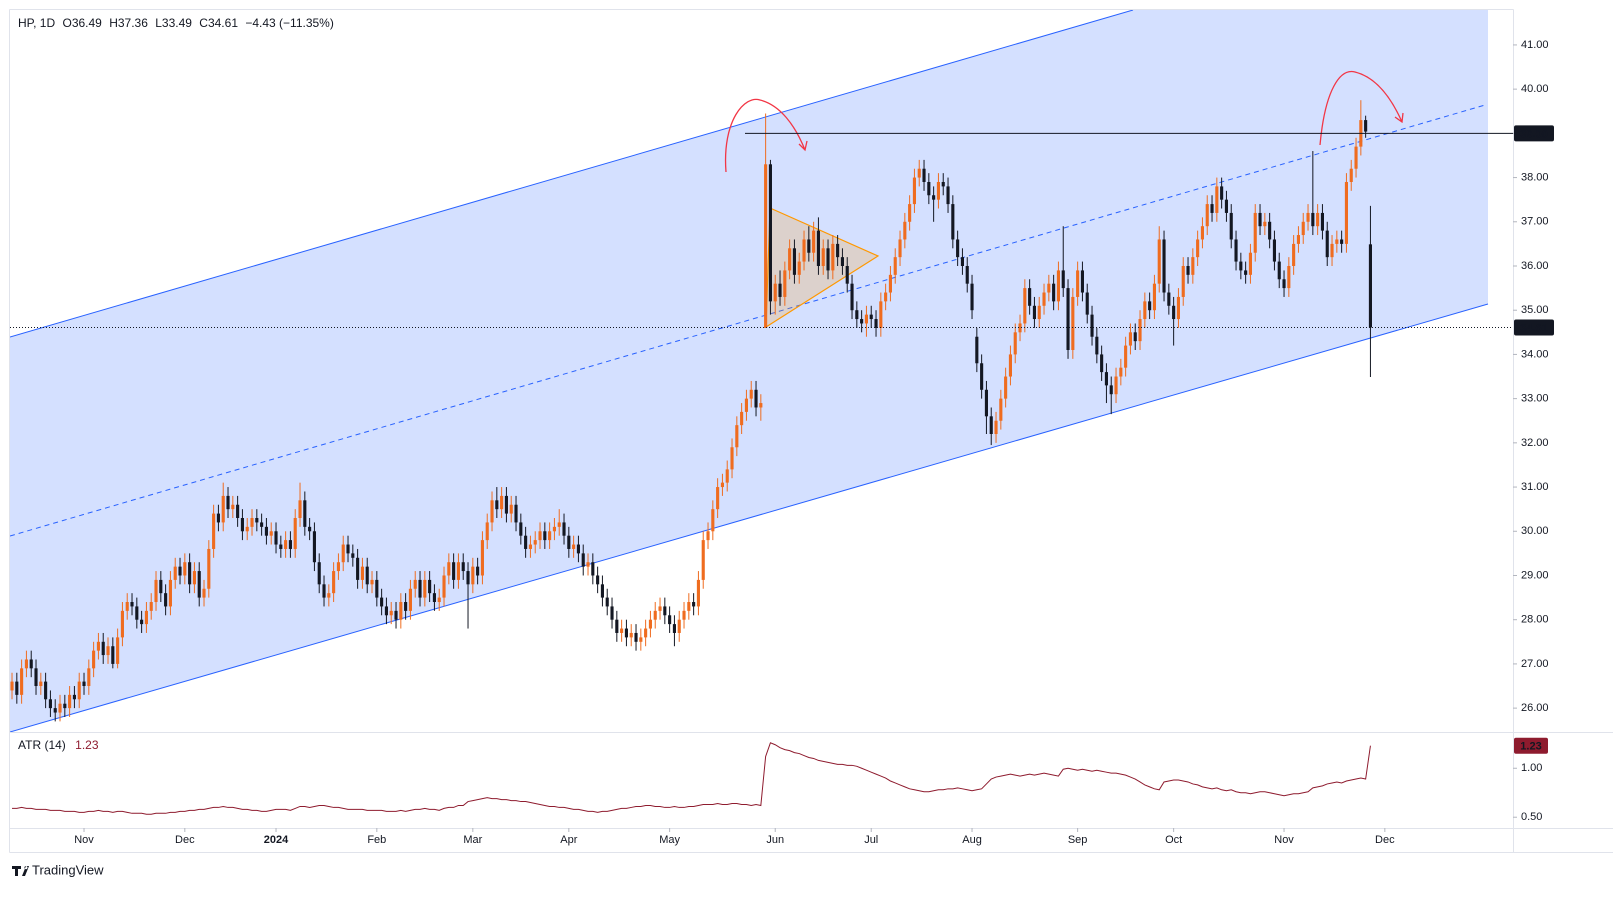 Image resolution: width=1613 pixels, height=913 pixels. What do you see at coordinates (20, 871) in the screenshot?
I see `logo-icon` at bounding box center [20, 871].